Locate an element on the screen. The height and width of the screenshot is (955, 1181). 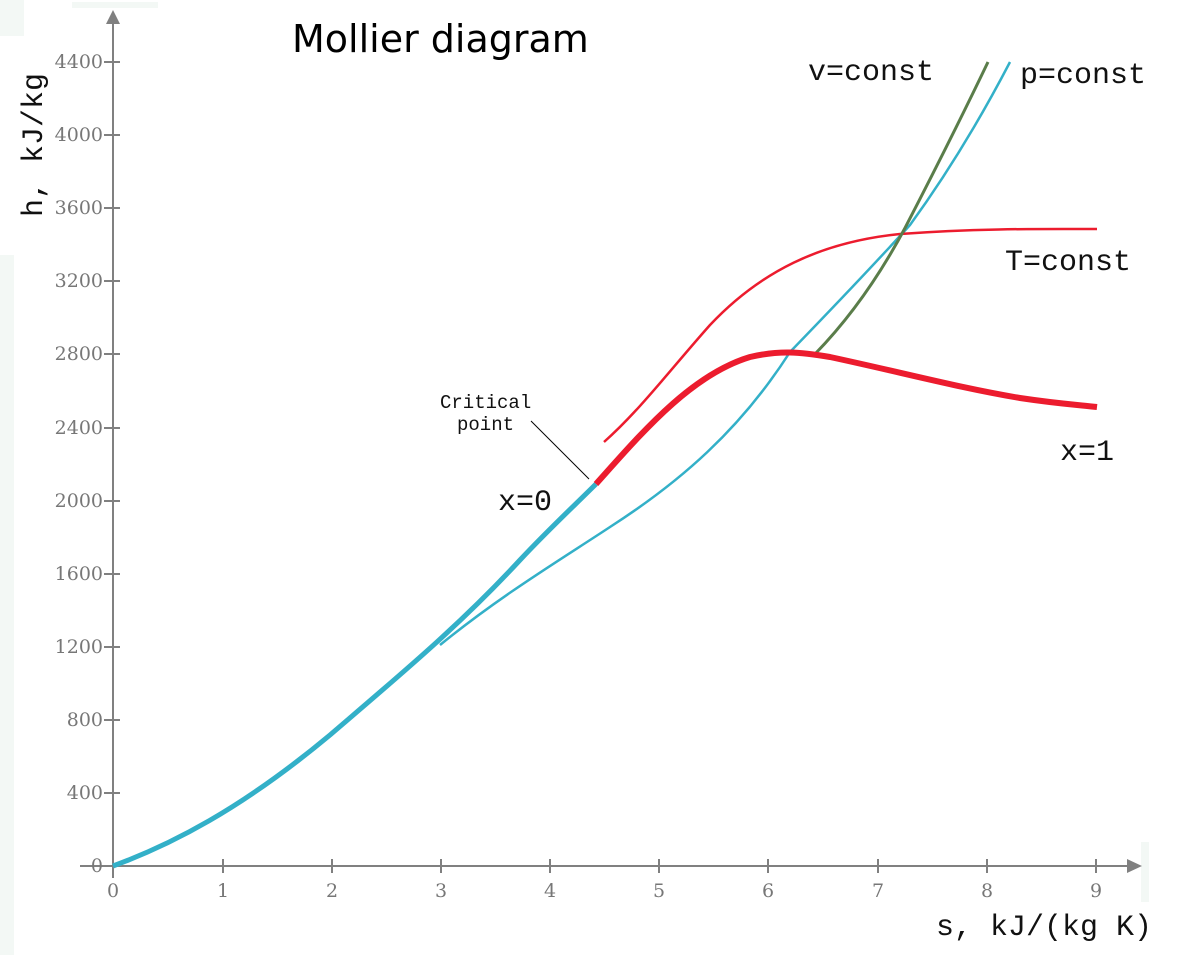
x-tick-label: 9 is located at coordinates (1096, 891).